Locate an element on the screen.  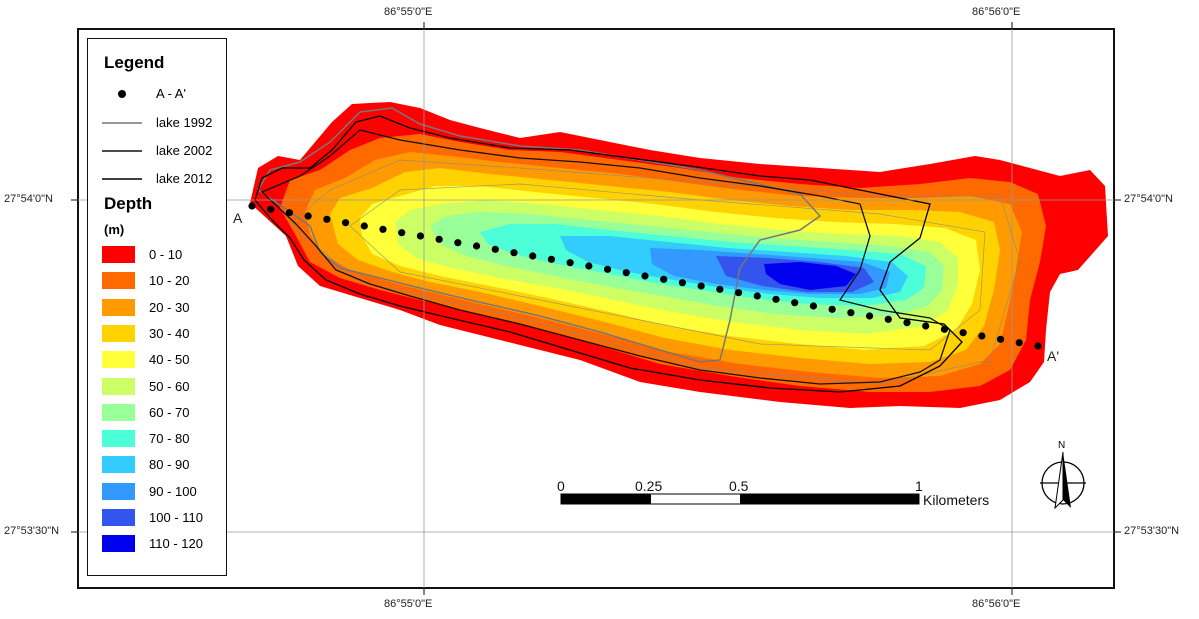
legend-lake-2012: lake 2012 is located at coordinates (157, 178).